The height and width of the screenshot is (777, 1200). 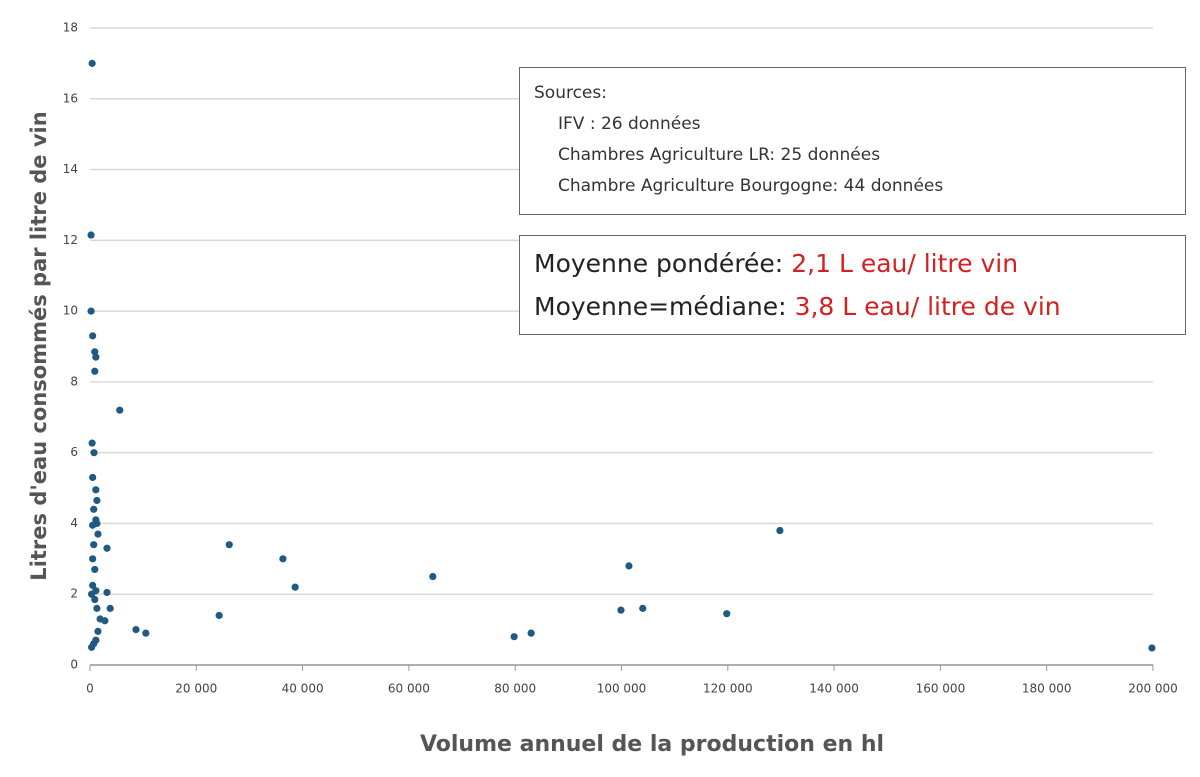 What do you see at coordinates (629, 124) in the screenshot?
I see `source-item: IFV : 26 données` at bounding box center [629, 124].